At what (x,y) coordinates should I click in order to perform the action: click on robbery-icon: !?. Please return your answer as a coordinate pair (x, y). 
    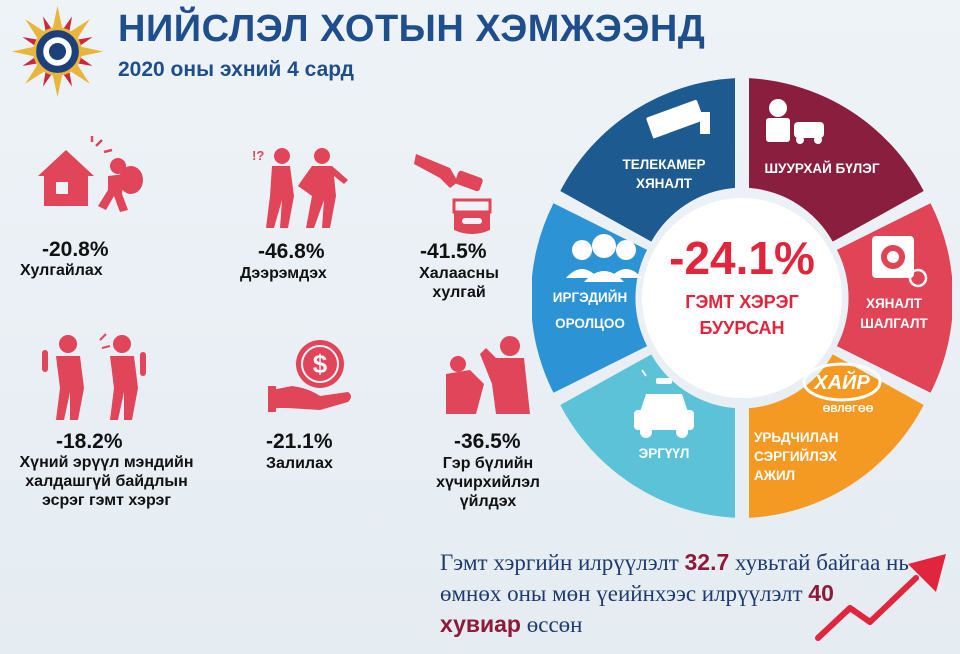
    Looking at the image, I should click on (300, 188).